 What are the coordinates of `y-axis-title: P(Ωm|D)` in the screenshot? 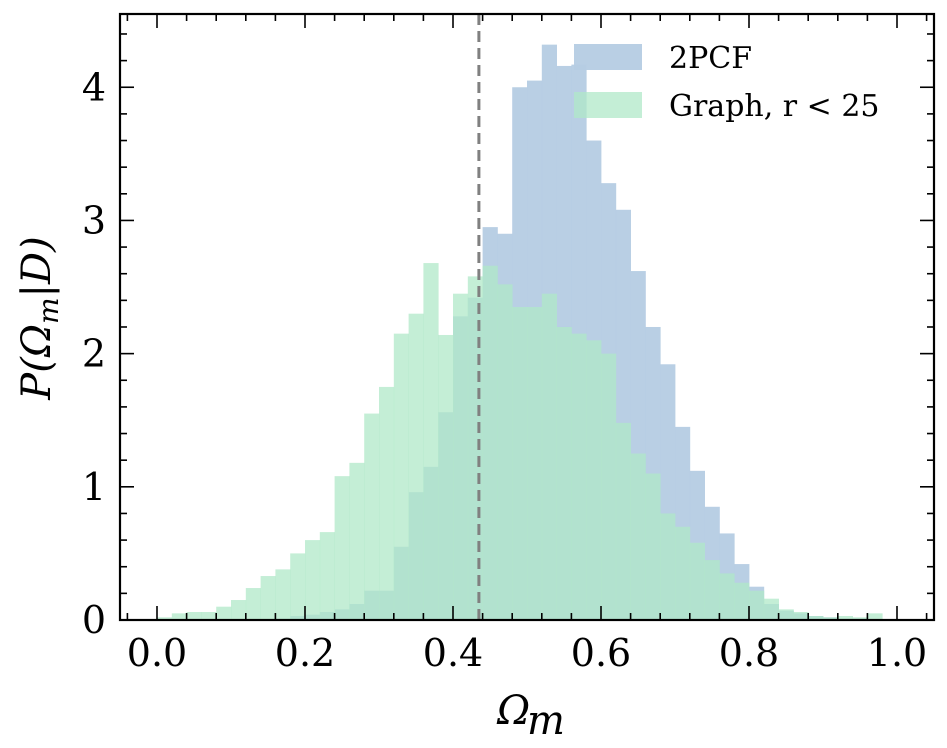 It's located at (39, 318).